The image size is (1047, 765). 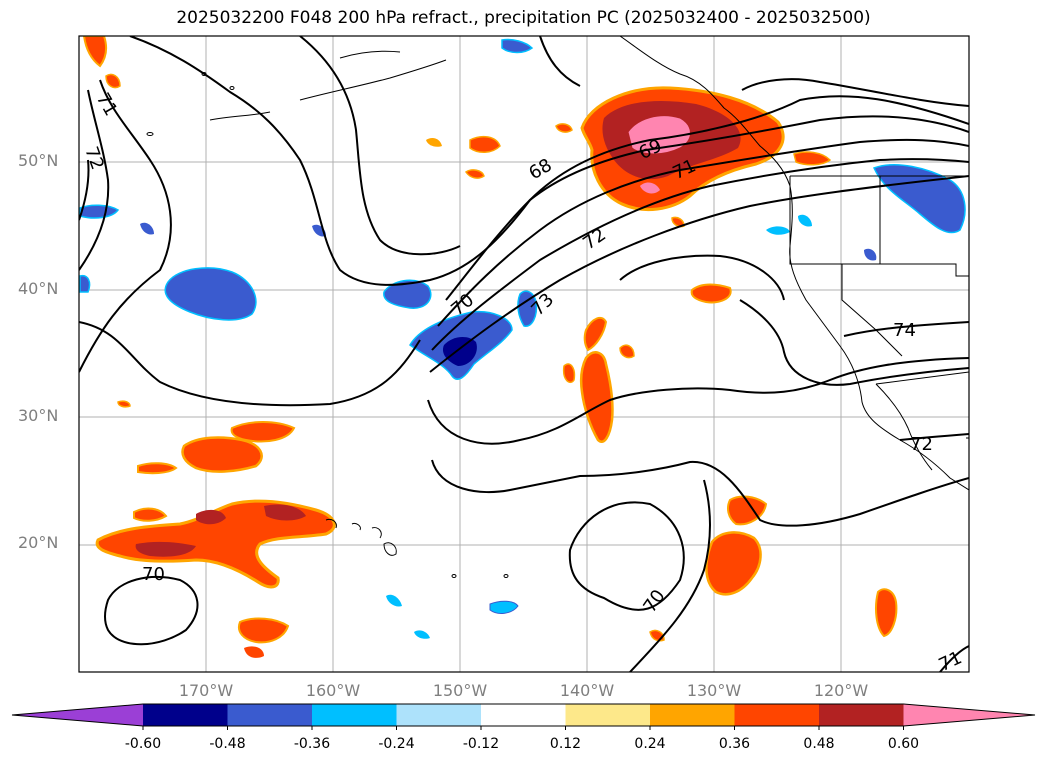 I want to click on lon-label-130w: 130°W, so click(x=714, y=690).